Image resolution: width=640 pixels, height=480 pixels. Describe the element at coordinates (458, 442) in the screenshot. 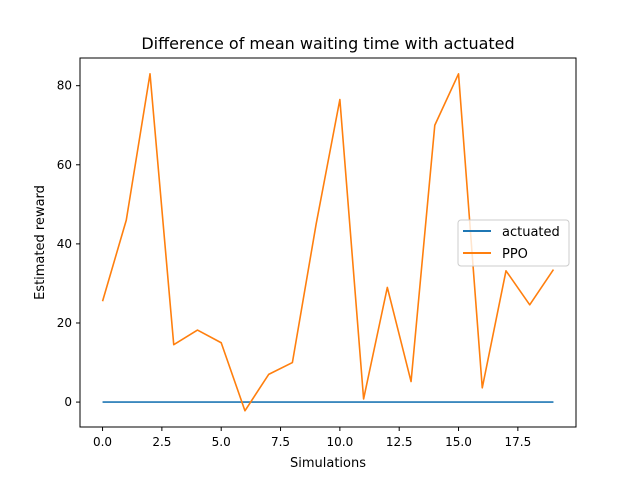

I see `x-tick-label: 15.0` at that location.